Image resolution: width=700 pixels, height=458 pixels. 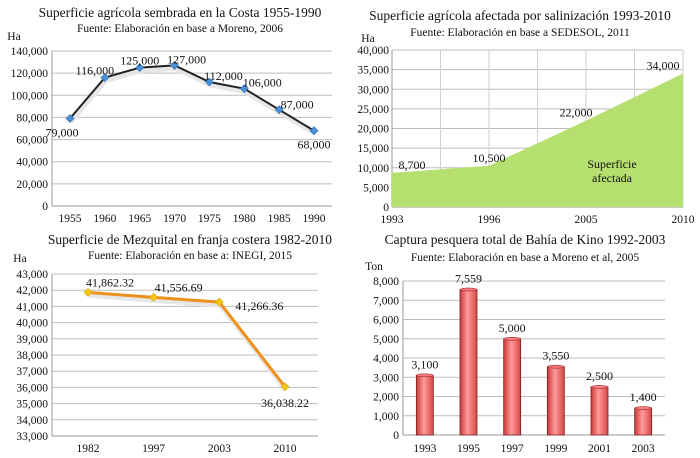 What do you see at coordinates (386, 417) in the screenshot?
I see `y-tick-label: 1,000` at bounding box center [386, 417].